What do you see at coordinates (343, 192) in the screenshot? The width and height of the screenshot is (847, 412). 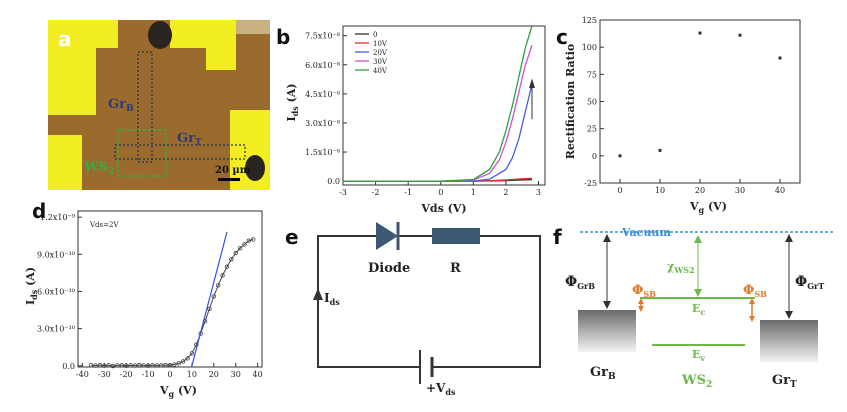 I see `x-tick-label: -3` at bounding box center [343, 192].